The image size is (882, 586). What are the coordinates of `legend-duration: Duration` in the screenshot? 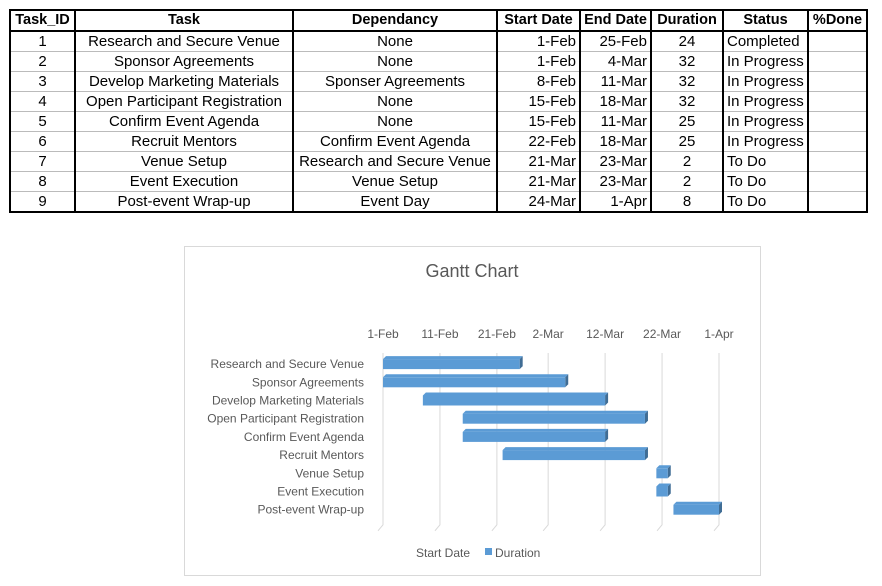 It's located at (517, 553).